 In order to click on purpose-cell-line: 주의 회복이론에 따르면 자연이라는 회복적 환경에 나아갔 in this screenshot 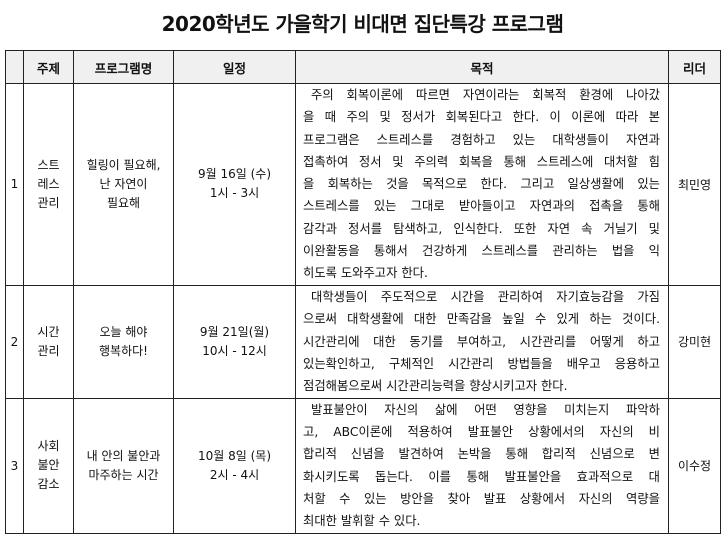, I will do `click(485, 95)`.